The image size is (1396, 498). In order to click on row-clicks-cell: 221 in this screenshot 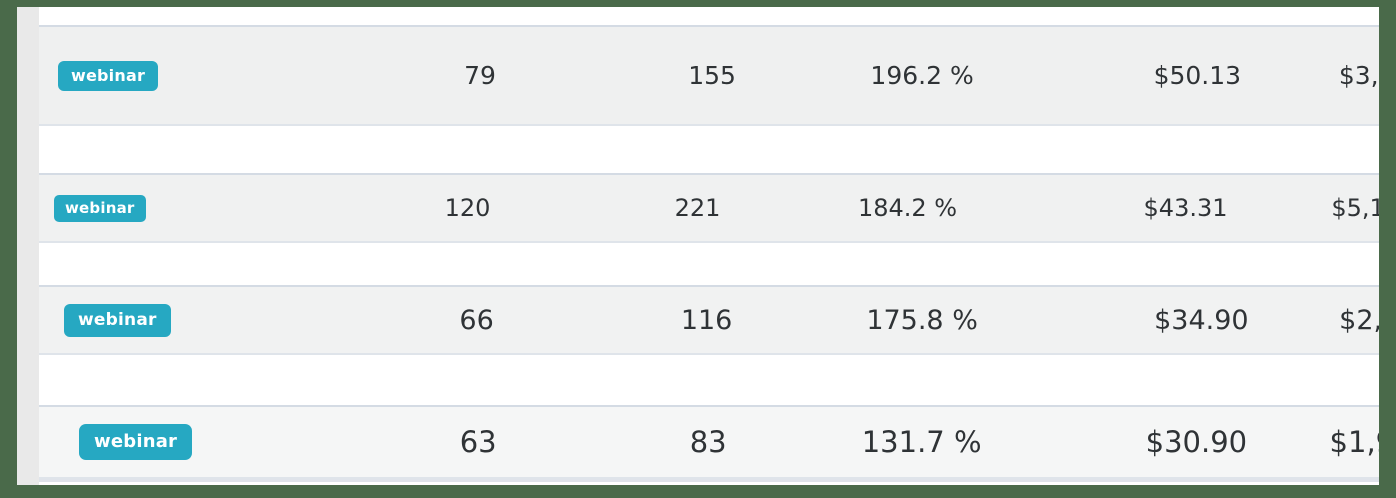, I will do `click(697, 208)`.